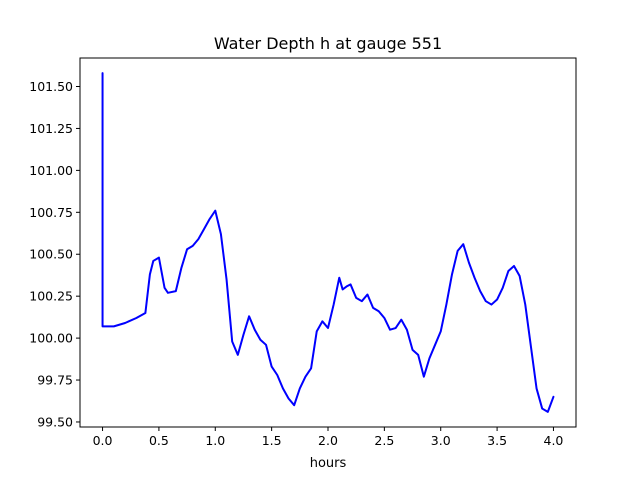 Image resolution: width=640 pixels, height=480 pixels. I want to click on x-tick-label: 3.5, so click(497, 440).